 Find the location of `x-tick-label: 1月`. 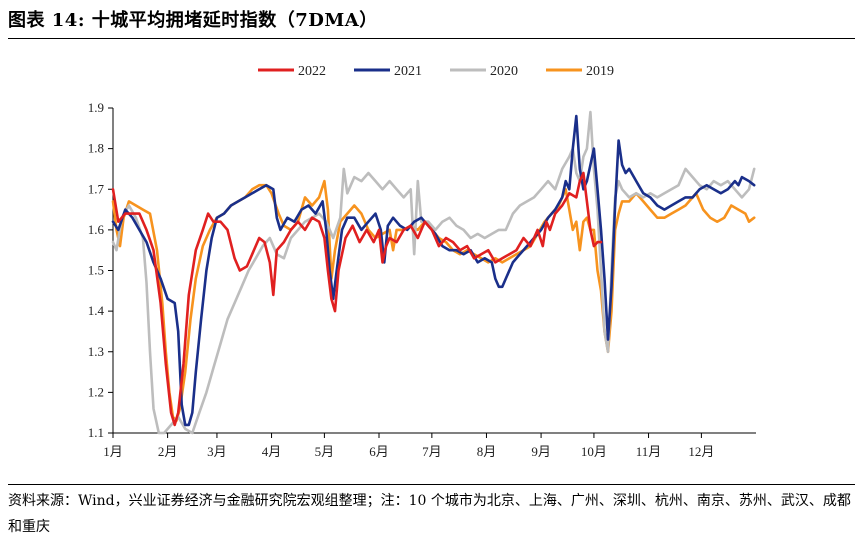

x-tick-label: 1月 is located at coordinates (113, 451).